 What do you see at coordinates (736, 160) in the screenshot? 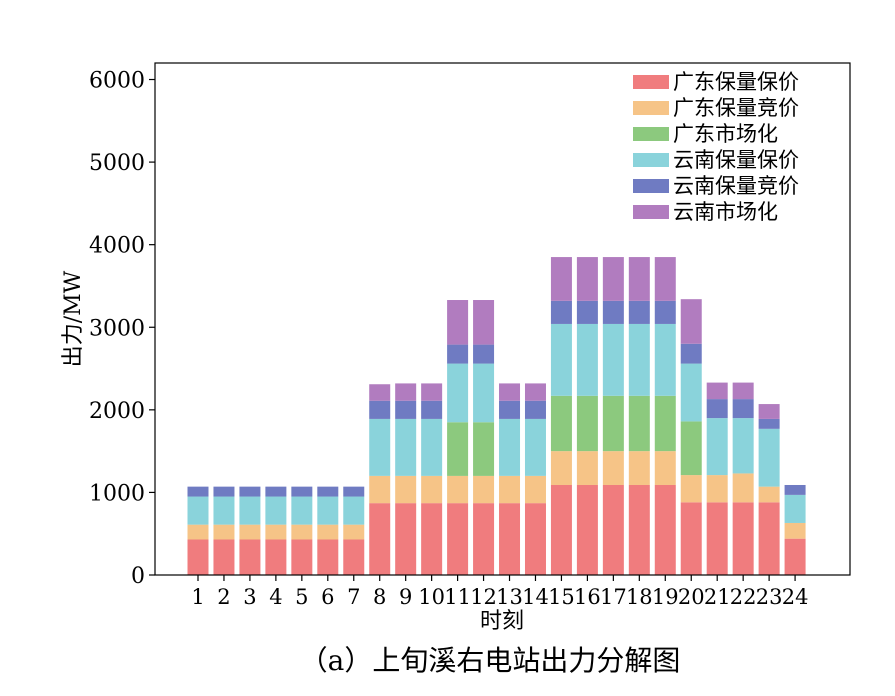
I see `legend-label: 云南保量保价` at bounding box center [736, 160].